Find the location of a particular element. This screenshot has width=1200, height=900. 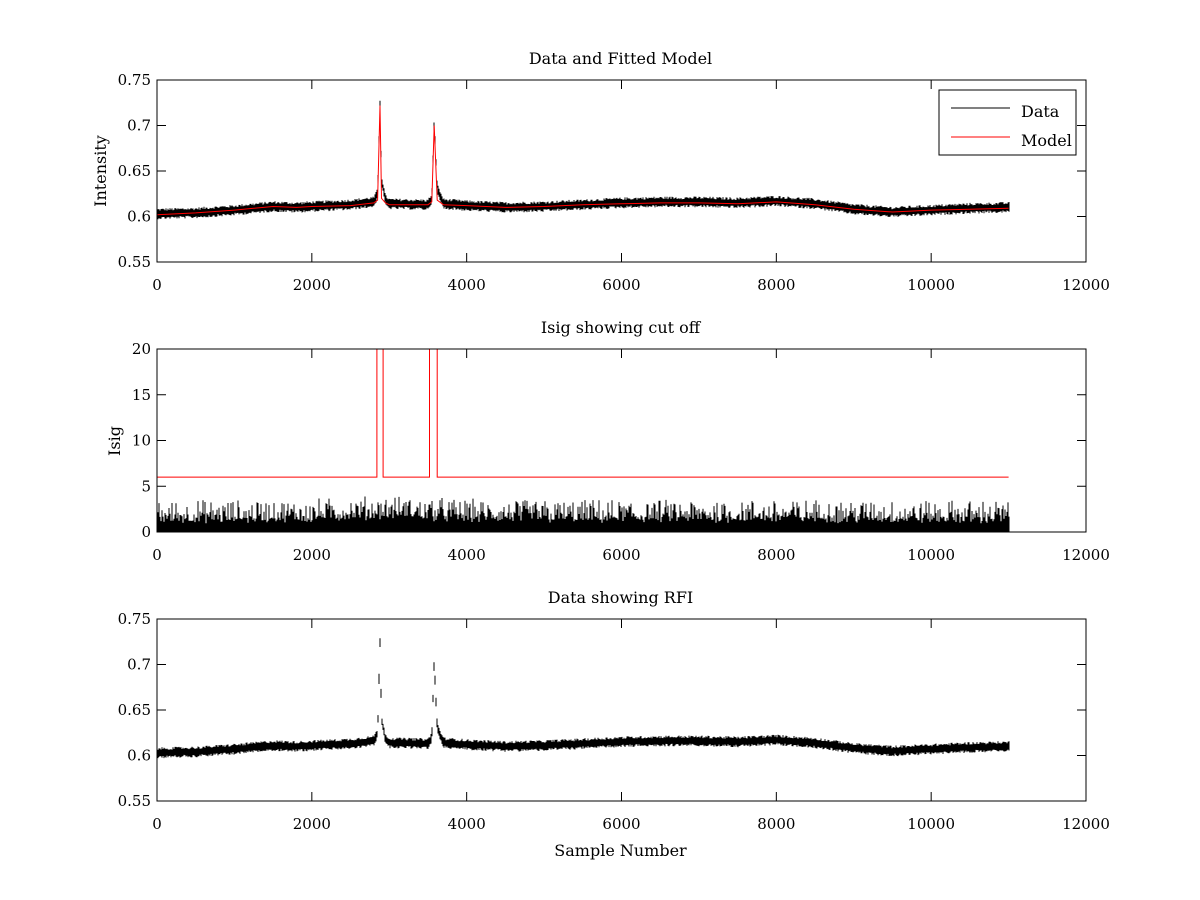

legend-box is located at coordinates (1007, 122).